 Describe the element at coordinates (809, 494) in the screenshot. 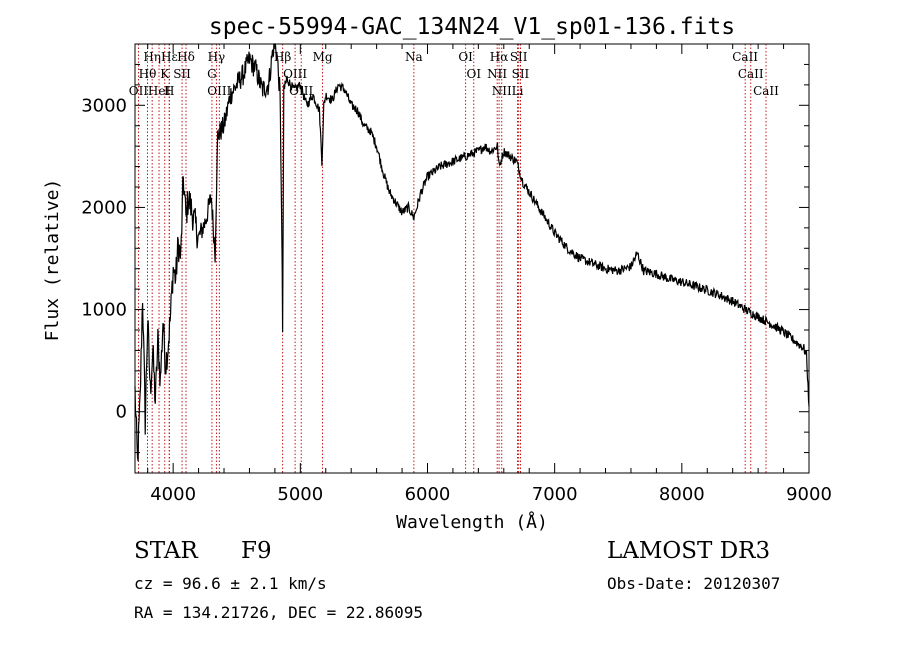

I see `x-tick-label: 9000` at that location.